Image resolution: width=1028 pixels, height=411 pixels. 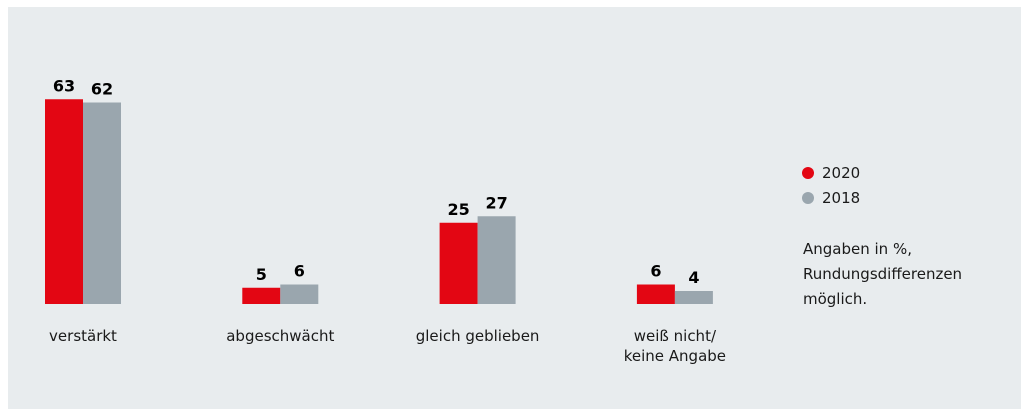 What do you see at coordinates (458, 209) in the screenshot?
I see `value-label: 25` at bounding box center [458, 209].